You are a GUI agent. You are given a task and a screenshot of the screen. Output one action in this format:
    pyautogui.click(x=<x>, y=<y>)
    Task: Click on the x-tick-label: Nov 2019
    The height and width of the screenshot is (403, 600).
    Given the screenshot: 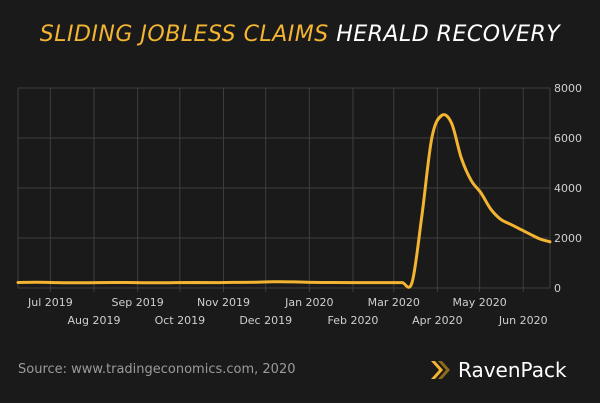 What is the action you would take?
    pyautogui.click(x=223, y=302)
    